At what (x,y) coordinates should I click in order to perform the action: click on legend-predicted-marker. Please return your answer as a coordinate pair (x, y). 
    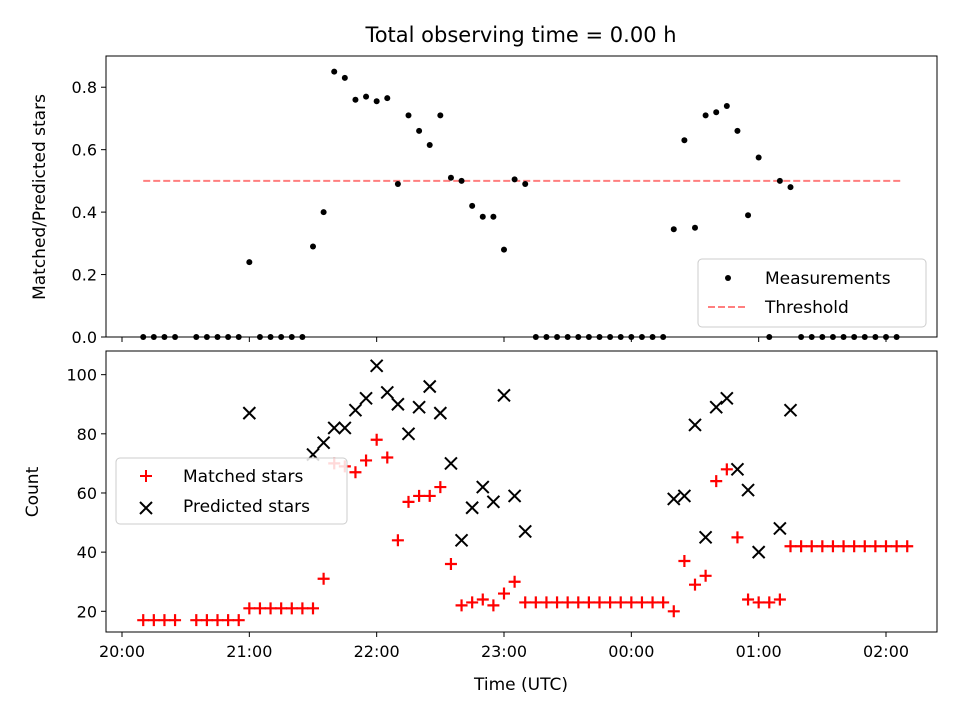
    Looking at the image, I should click on (146, 508).